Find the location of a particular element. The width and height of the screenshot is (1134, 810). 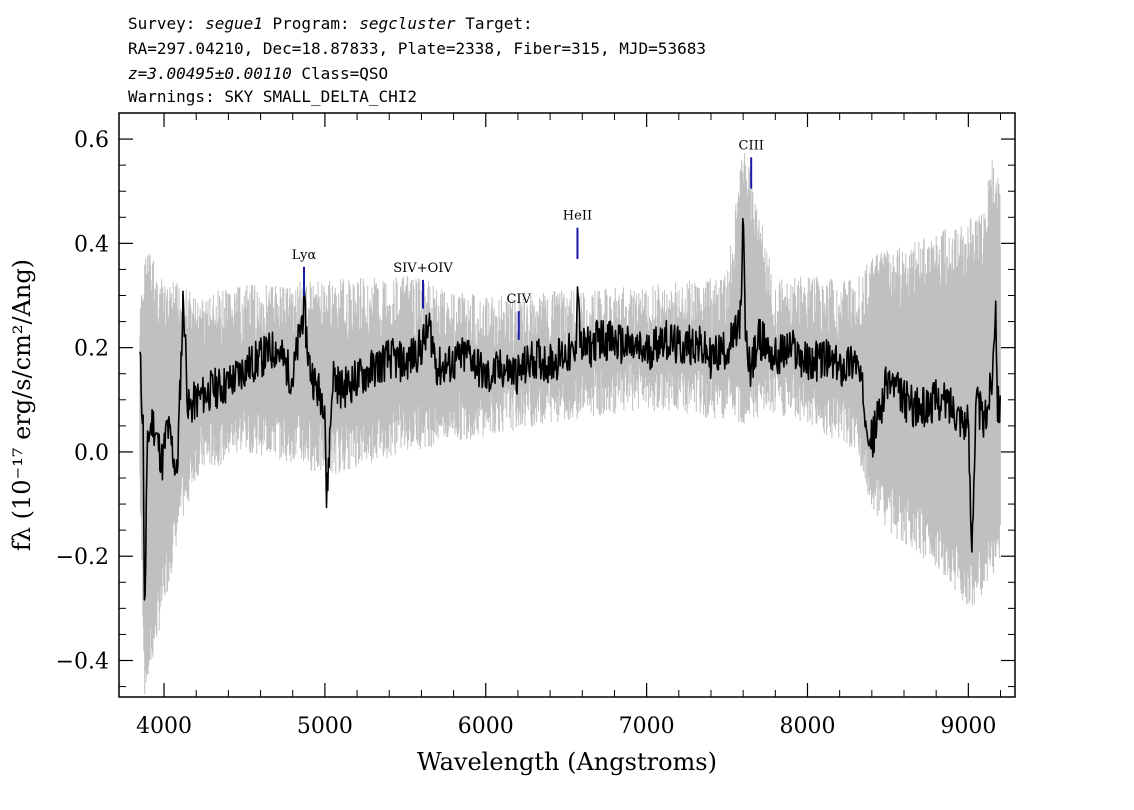

y-tick-label: −0.4 is located at coordinates (82, 662).